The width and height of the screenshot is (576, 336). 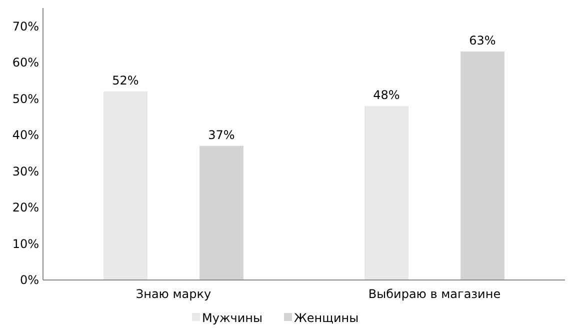 I want to click on legend-label: Женщины, so click(x=326, y=318).